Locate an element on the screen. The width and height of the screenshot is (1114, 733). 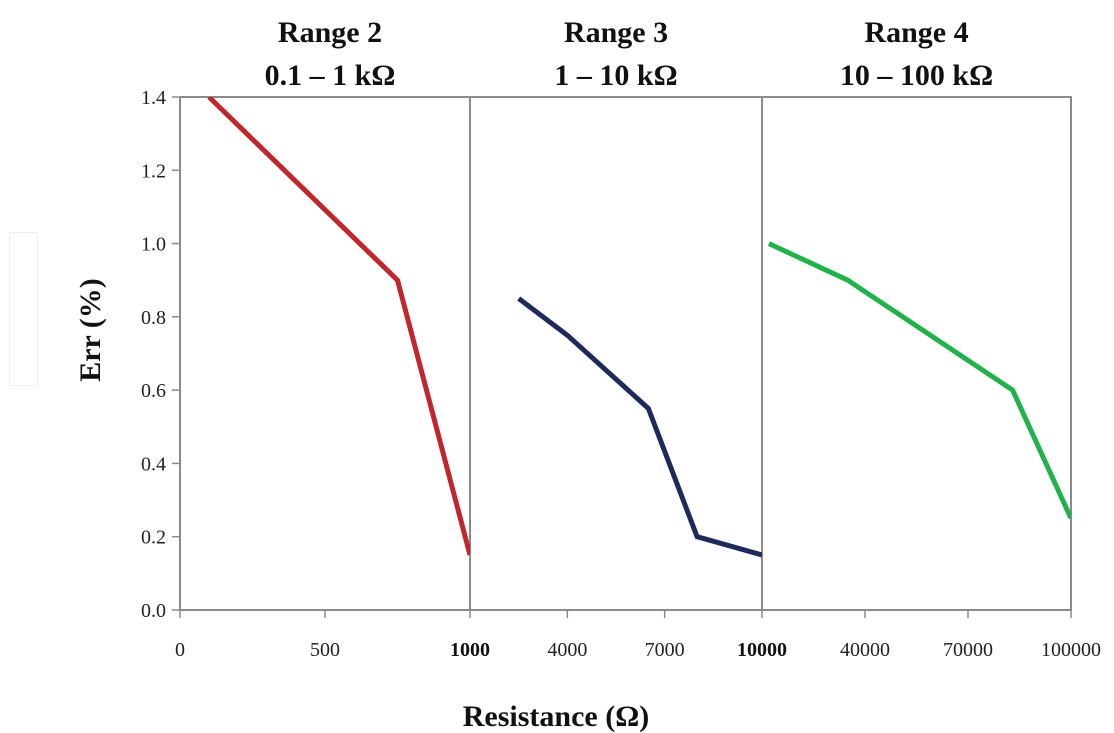
panel-title-line2: 10 – 100 kΩ is located at coordinates (916, 75).